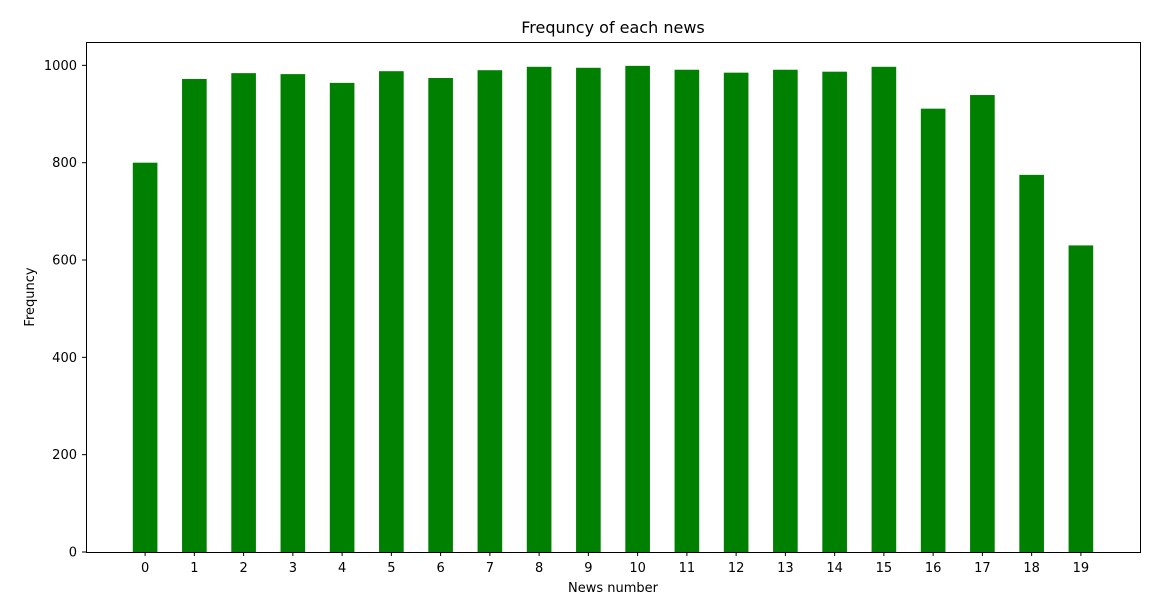 This screenshot has width=1168, height=607. What do you see at coordinates (884, 568) in the screenshot?
I see `x-tick-label: 15` at bounding box center [884, 568].